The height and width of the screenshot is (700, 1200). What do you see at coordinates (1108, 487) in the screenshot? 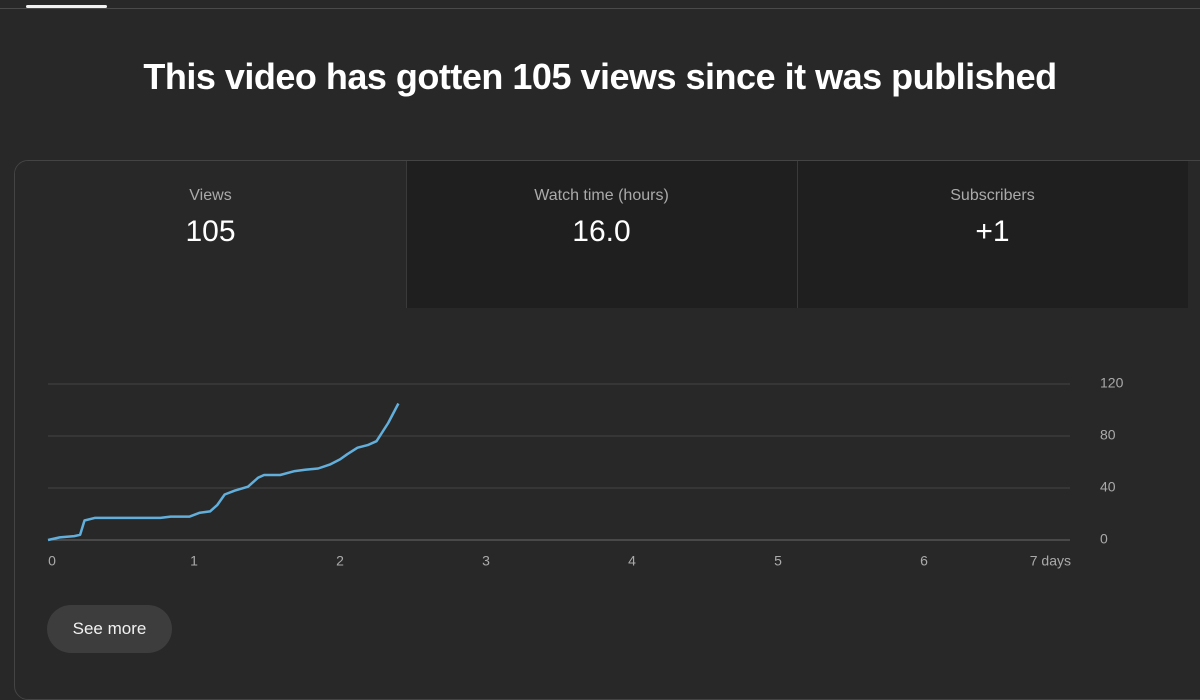
I see `y-tick-label: 40` at bounding box center [1108, 487].